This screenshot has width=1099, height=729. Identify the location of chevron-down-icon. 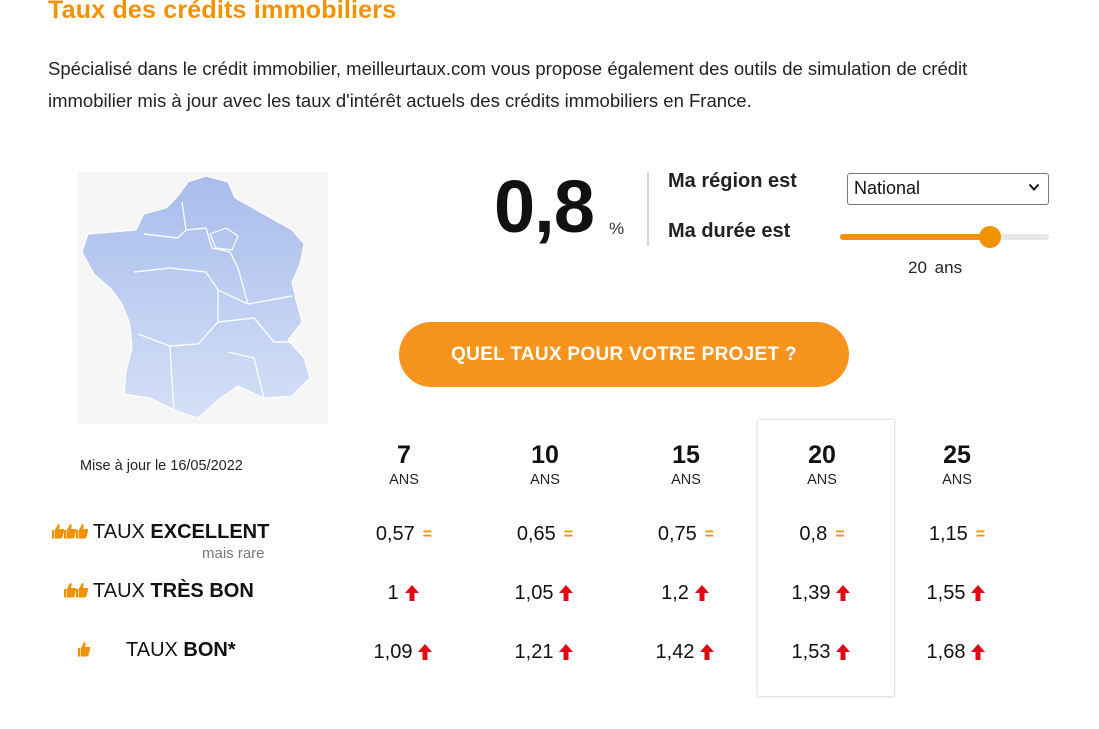
(1034, 188).